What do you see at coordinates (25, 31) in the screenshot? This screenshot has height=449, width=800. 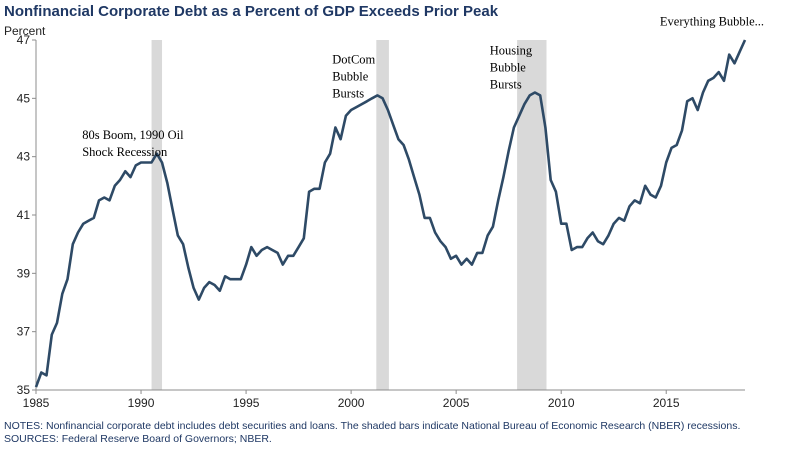 I see `y-axis-label: Percent` at bounding box center [25, 31].